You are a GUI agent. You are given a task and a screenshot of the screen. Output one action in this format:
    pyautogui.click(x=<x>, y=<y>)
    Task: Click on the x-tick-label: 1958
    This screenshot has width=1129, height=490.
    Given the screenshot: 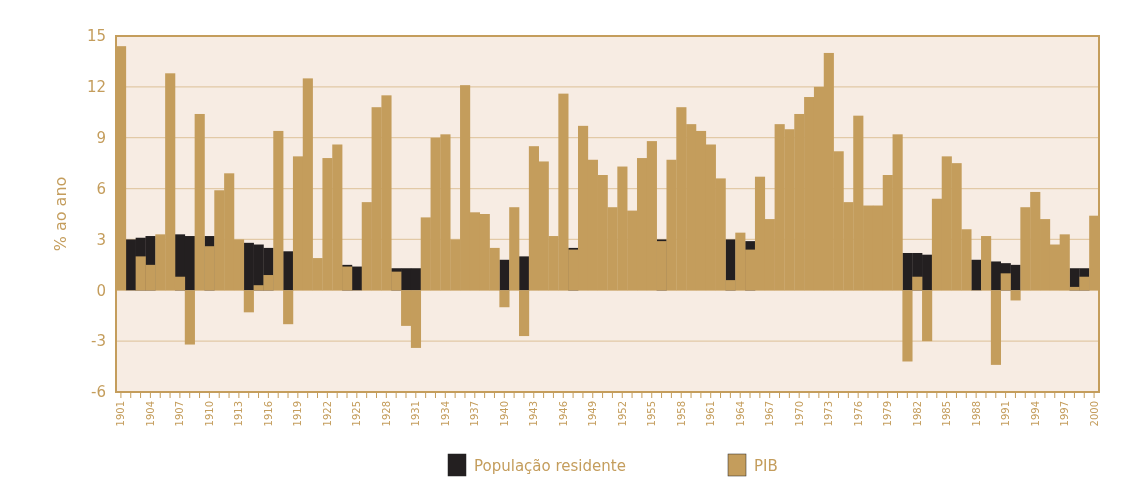 What is the action you would take?
    pyautogui.click(x=681, y=414)
    